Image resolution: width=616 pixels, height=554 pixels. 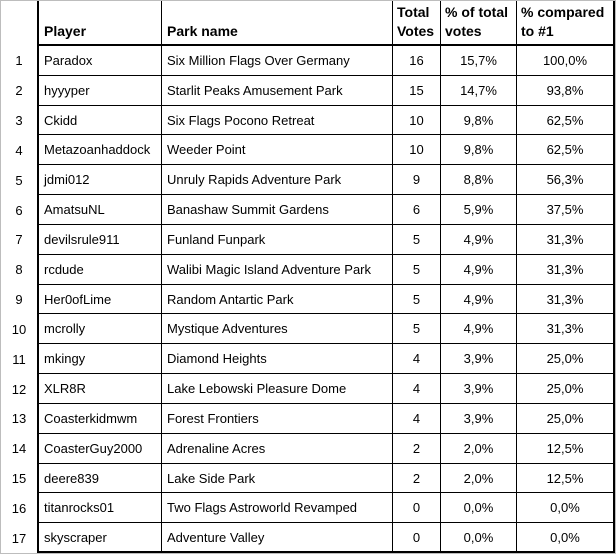 What do you see at coordinates (479, 23) in the screenshot?
I see `col-header-pct-total: % of total votes` at bounding box center [479, 23].